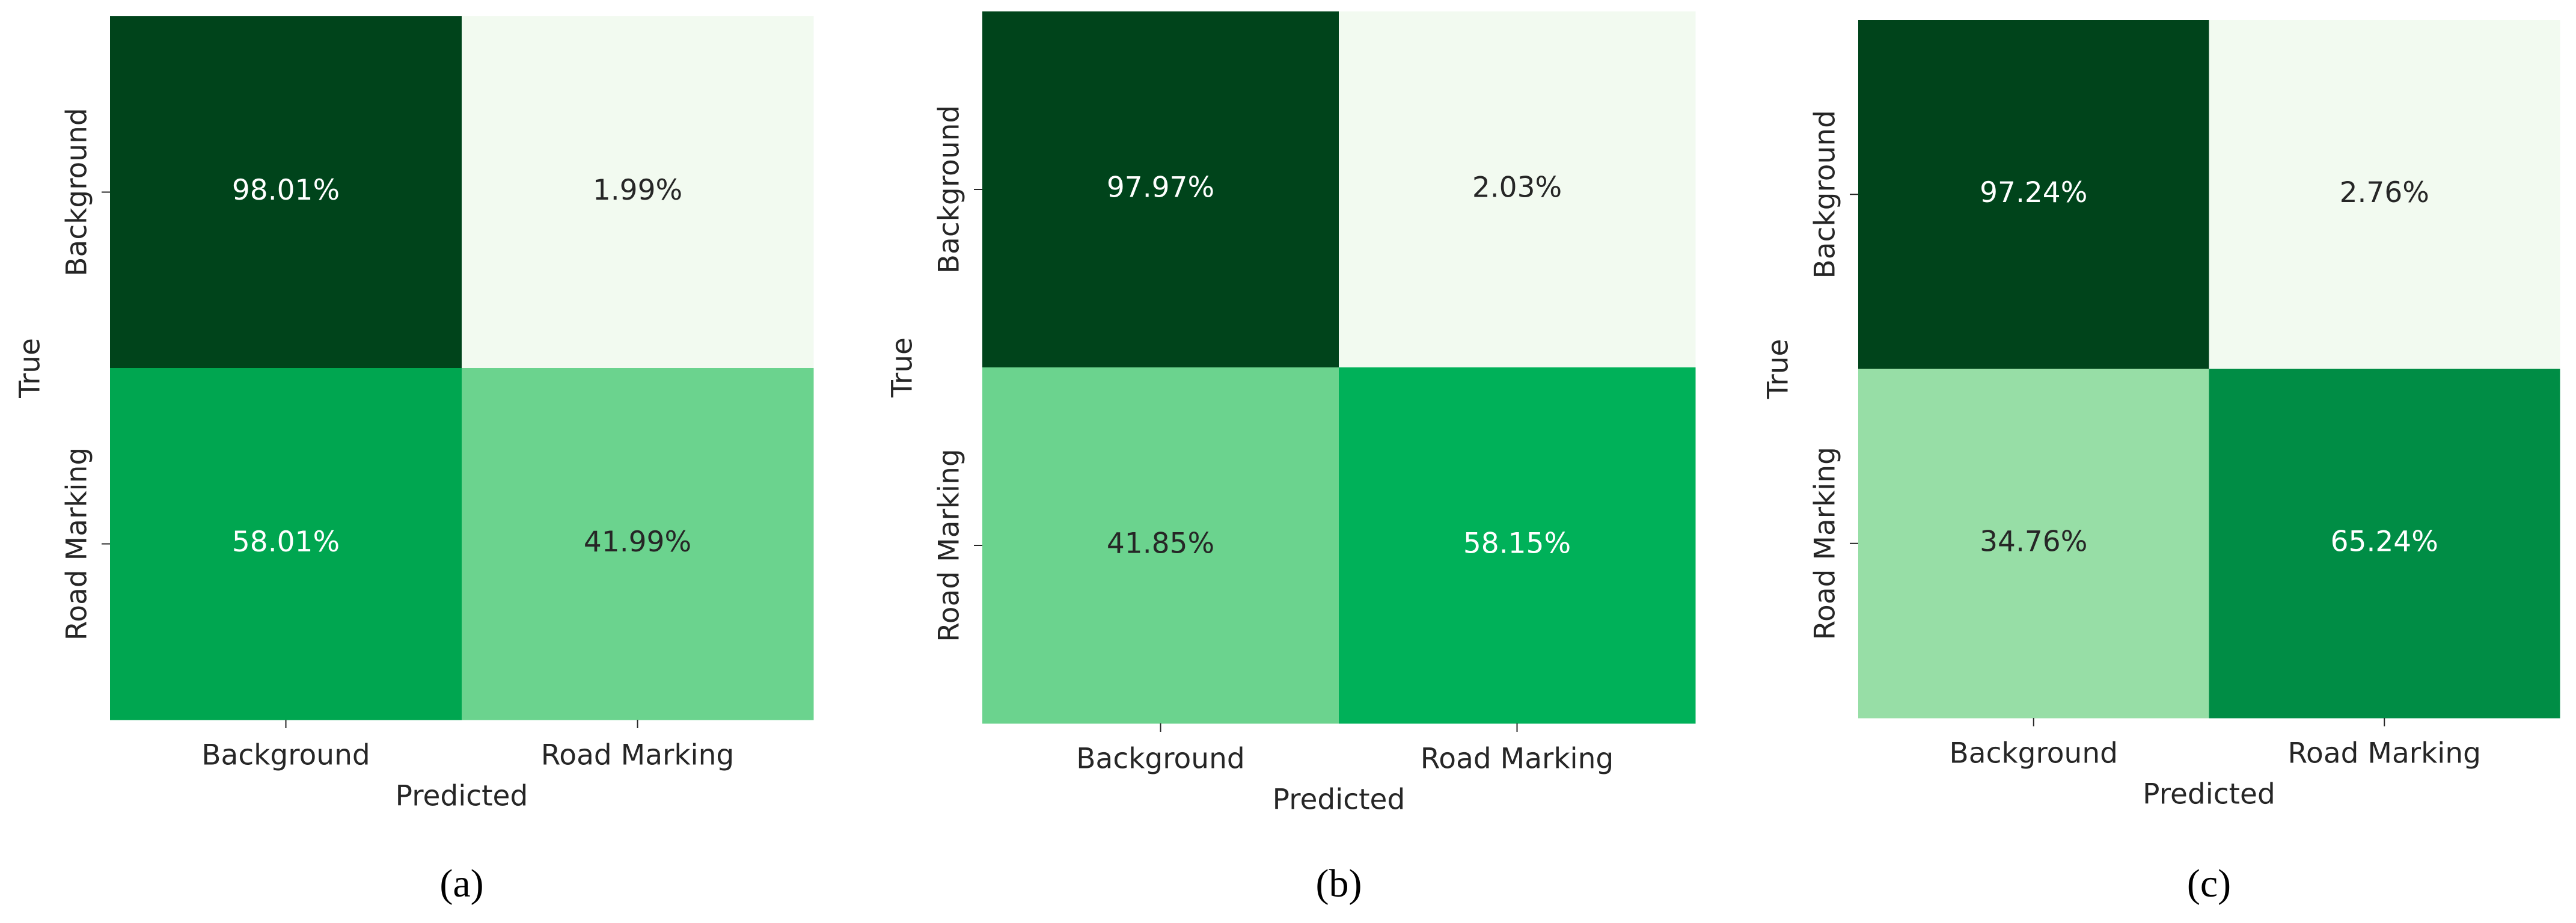 The height and width of the screenshot is (923, 2576). I want to click on cell-label: 2.76%, so click(2384, 192).